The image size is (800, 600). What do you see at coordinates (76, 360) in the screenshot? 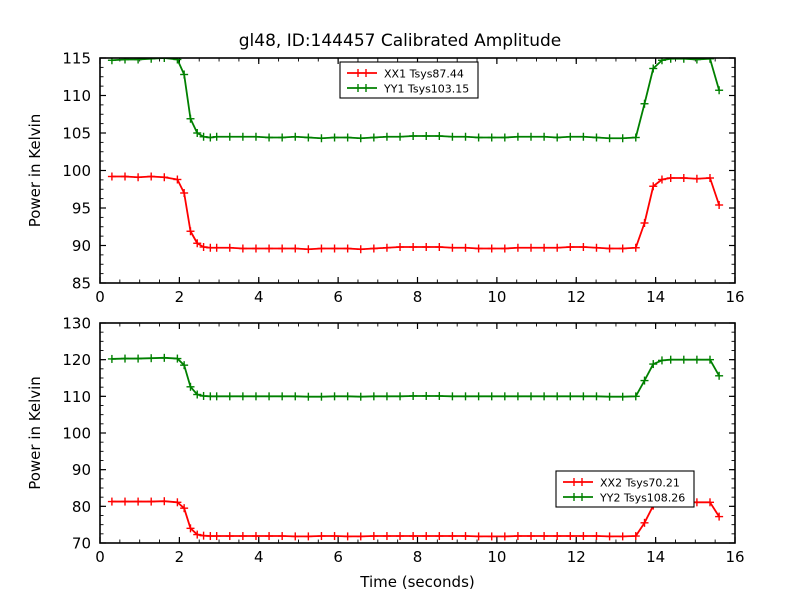
I see `y-tick-label: 120` at bounding box center [76, 360].